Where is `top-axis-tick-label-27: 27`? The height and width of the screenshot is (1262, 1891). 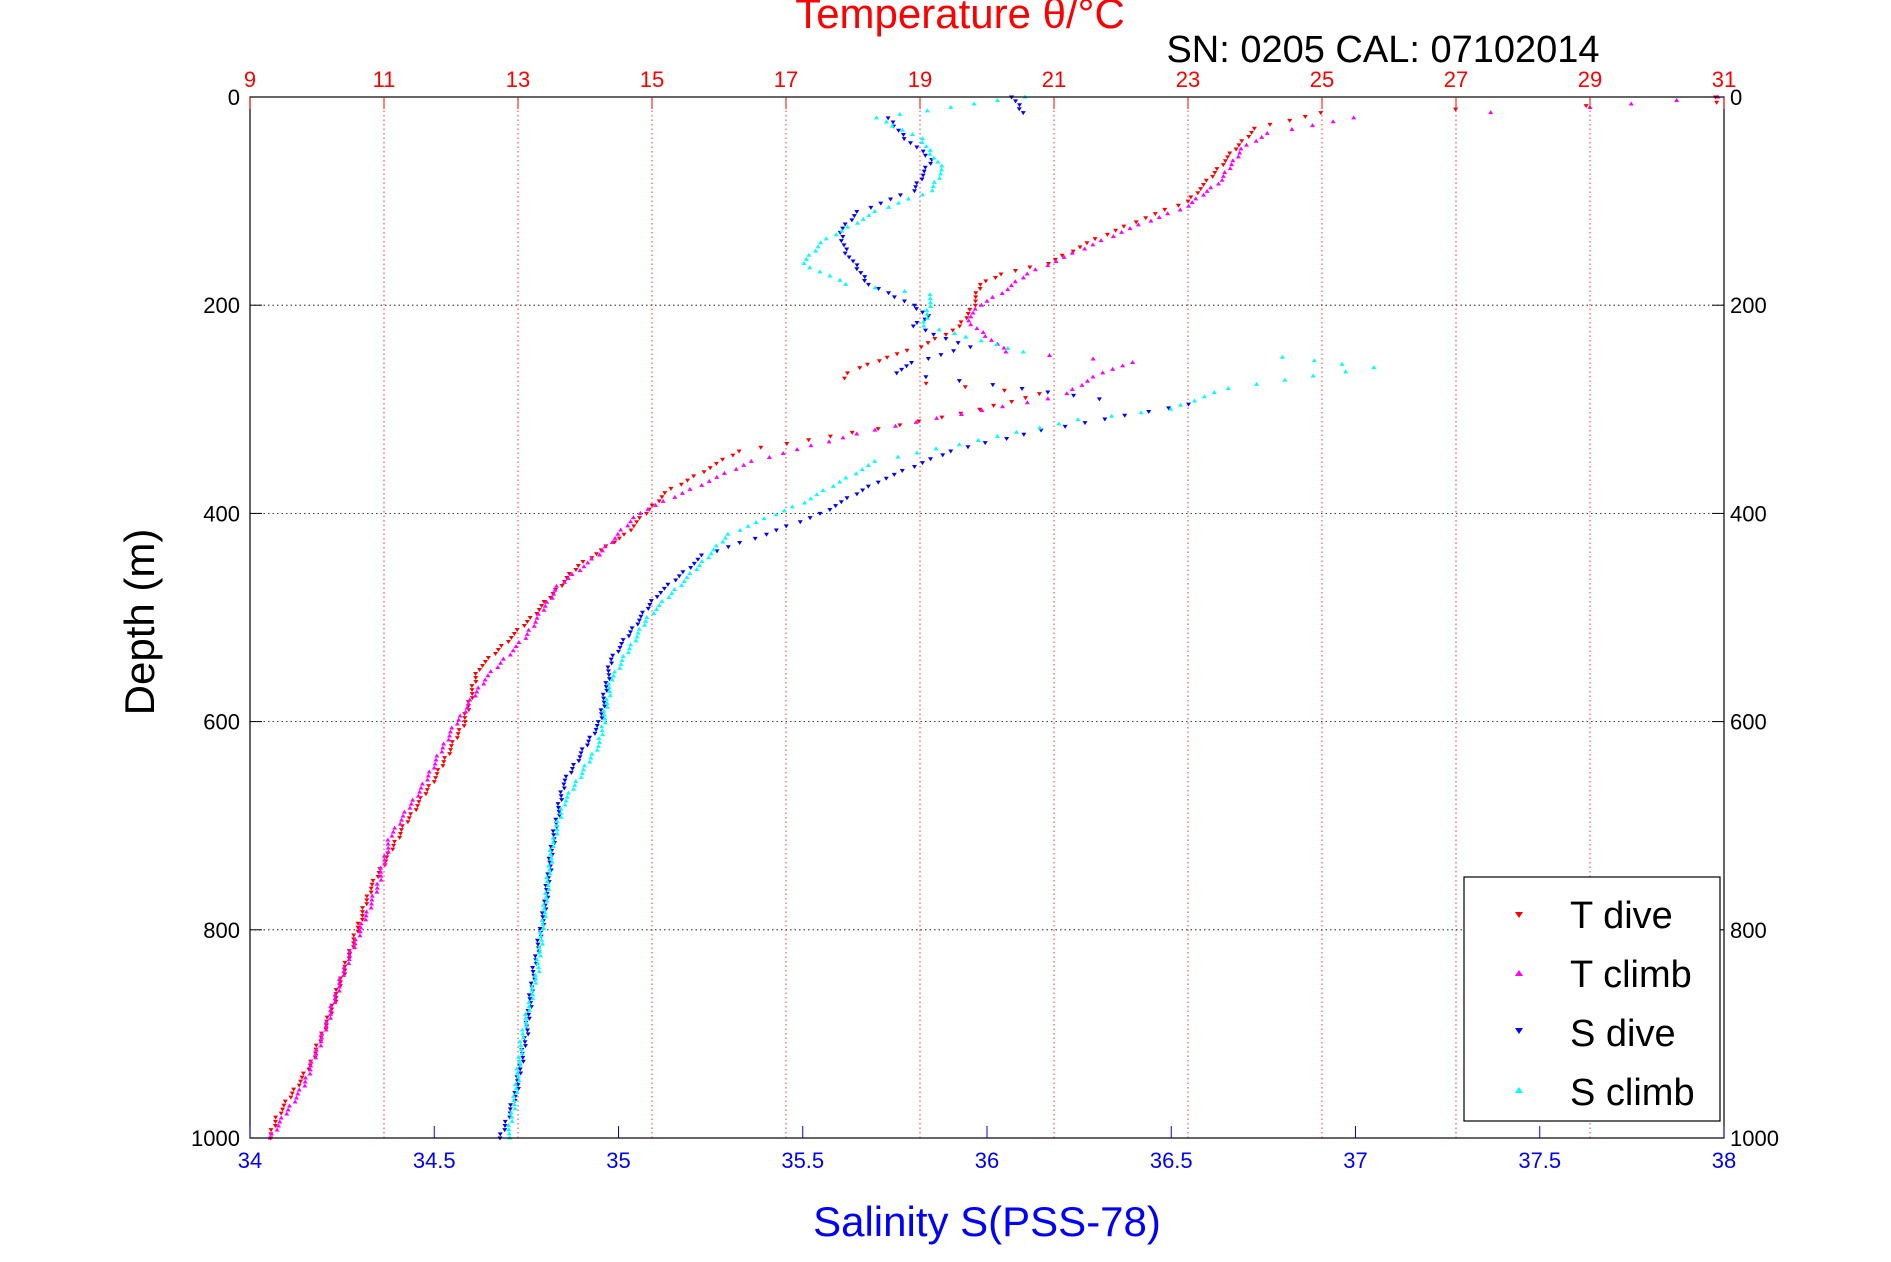 top-axis-tick-label-27: 27 is located at coordinates (1456, 79).